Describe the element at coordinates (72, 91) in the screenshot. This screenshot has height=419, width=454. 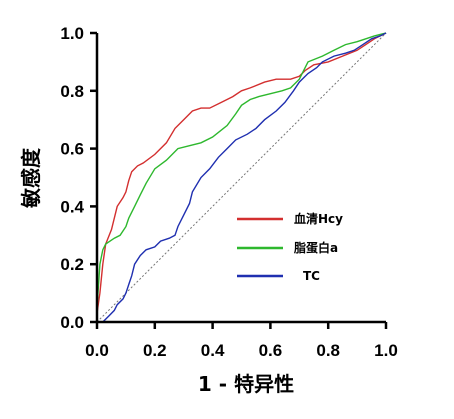
I see `y-tick-label: 0.8` at that location.